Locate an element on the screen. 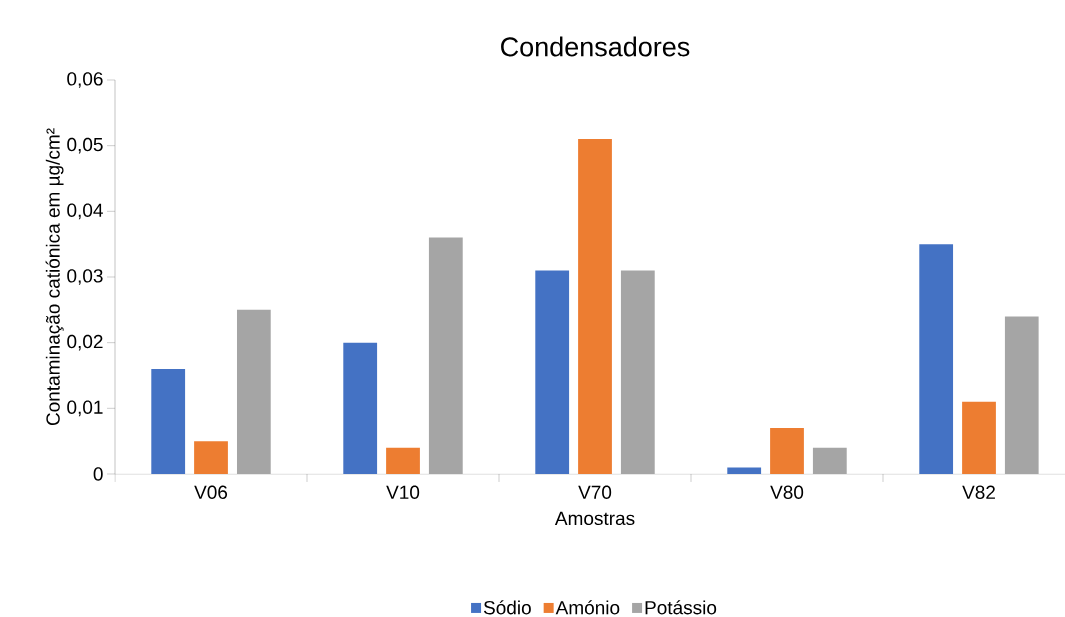  x-tick-label: V10 is located at coordinates (403, 492).